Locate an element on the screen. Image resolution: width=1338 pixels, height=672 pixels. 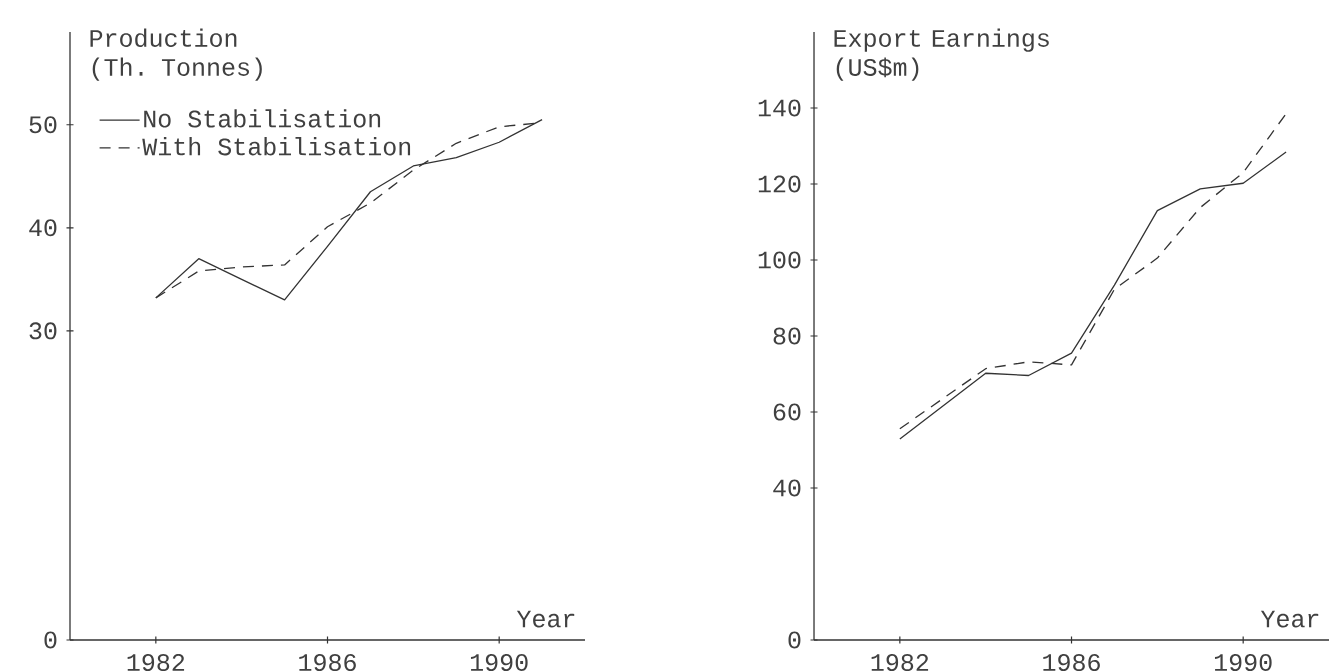
y-tick-label: 50 is located at coordinates (43, 125).